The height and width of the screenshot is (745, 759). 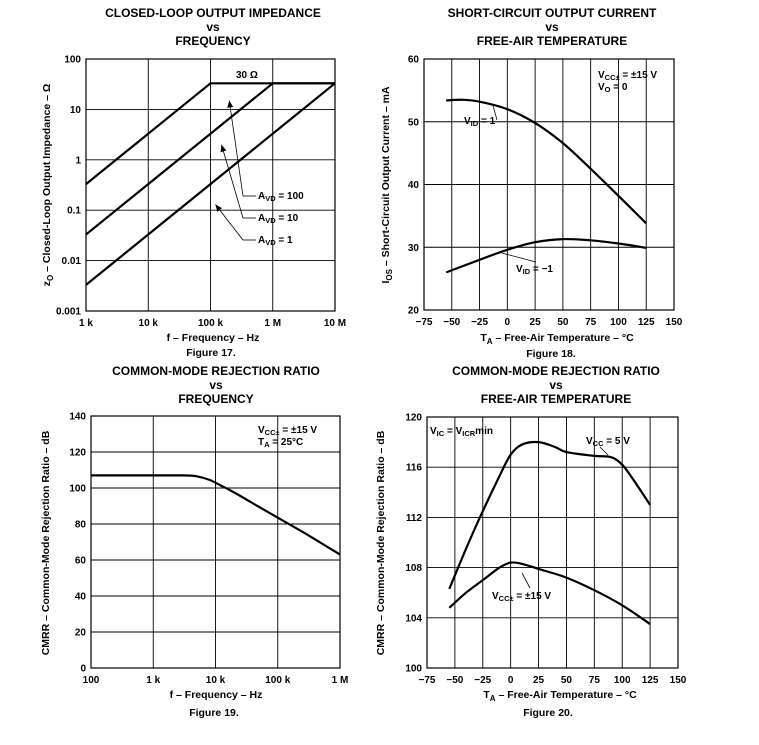 What do you see at coordinates (299, 430) in the screenshot?
I see `fig19-vcc-rest: = ±15 V` at bounding box center [299, 430].